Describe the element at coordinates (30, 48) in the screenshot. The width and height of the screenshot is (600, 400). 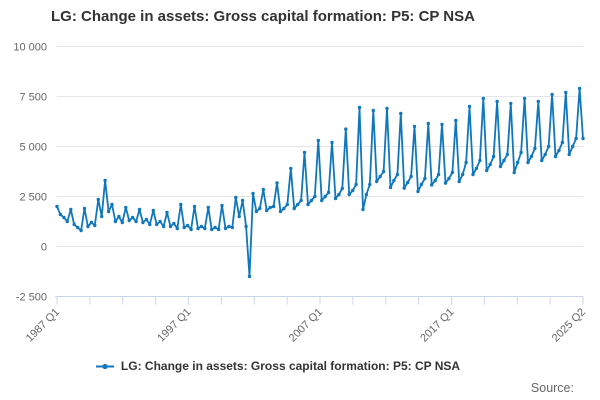
I see `y-axis-label: 10 000` at that location.